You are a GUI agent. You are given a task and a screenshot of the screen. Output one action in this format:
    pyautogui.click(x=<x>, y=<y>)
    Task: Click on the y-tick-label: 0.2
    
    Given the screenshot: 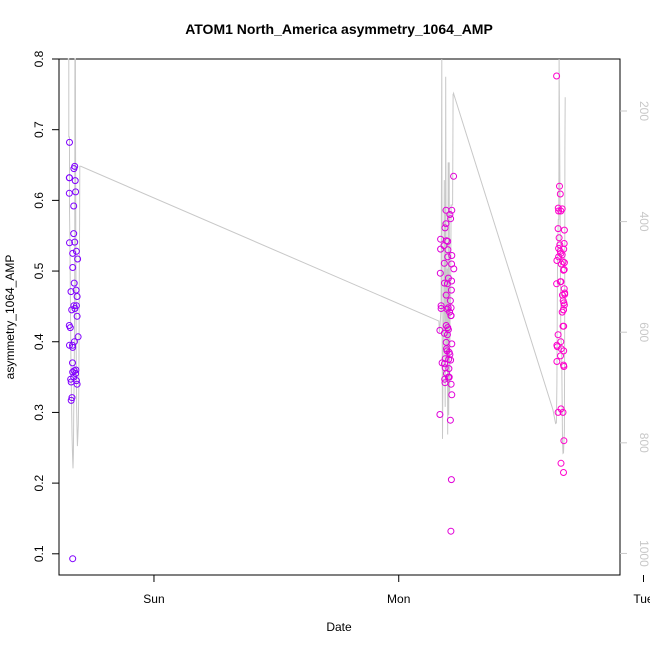 What is the action you would take?
    pyautogui.click(x=39, y=482)
    